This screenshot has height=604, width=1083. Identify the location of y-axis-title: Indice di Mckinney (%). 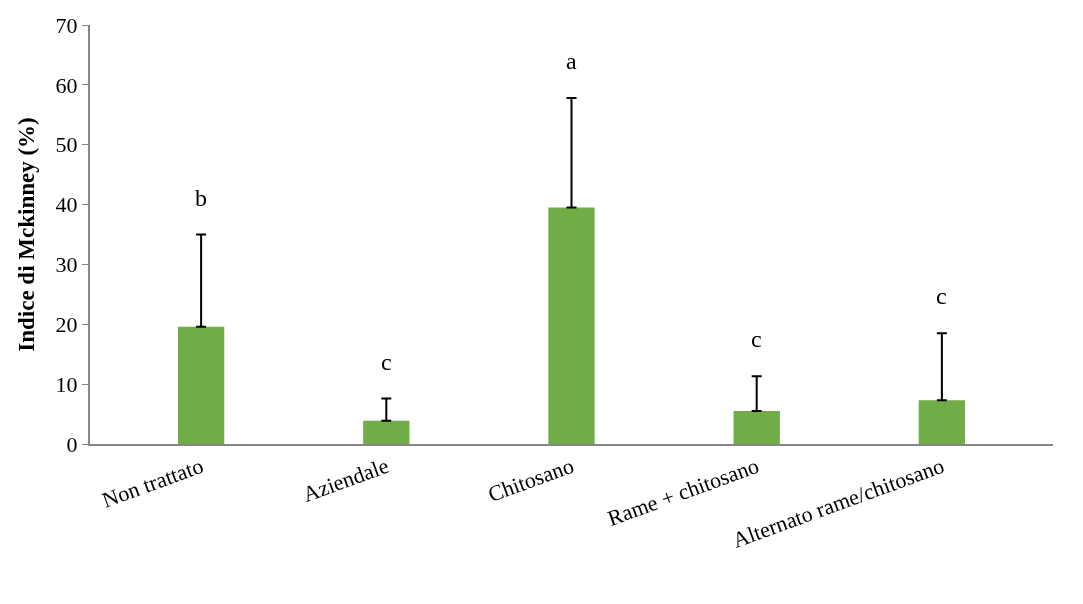
(26, 234).